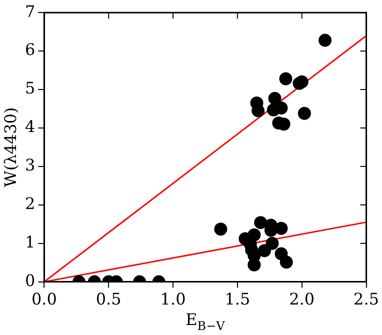  I want to click on y-axis-title: W(λ4430), so click(10, 147).